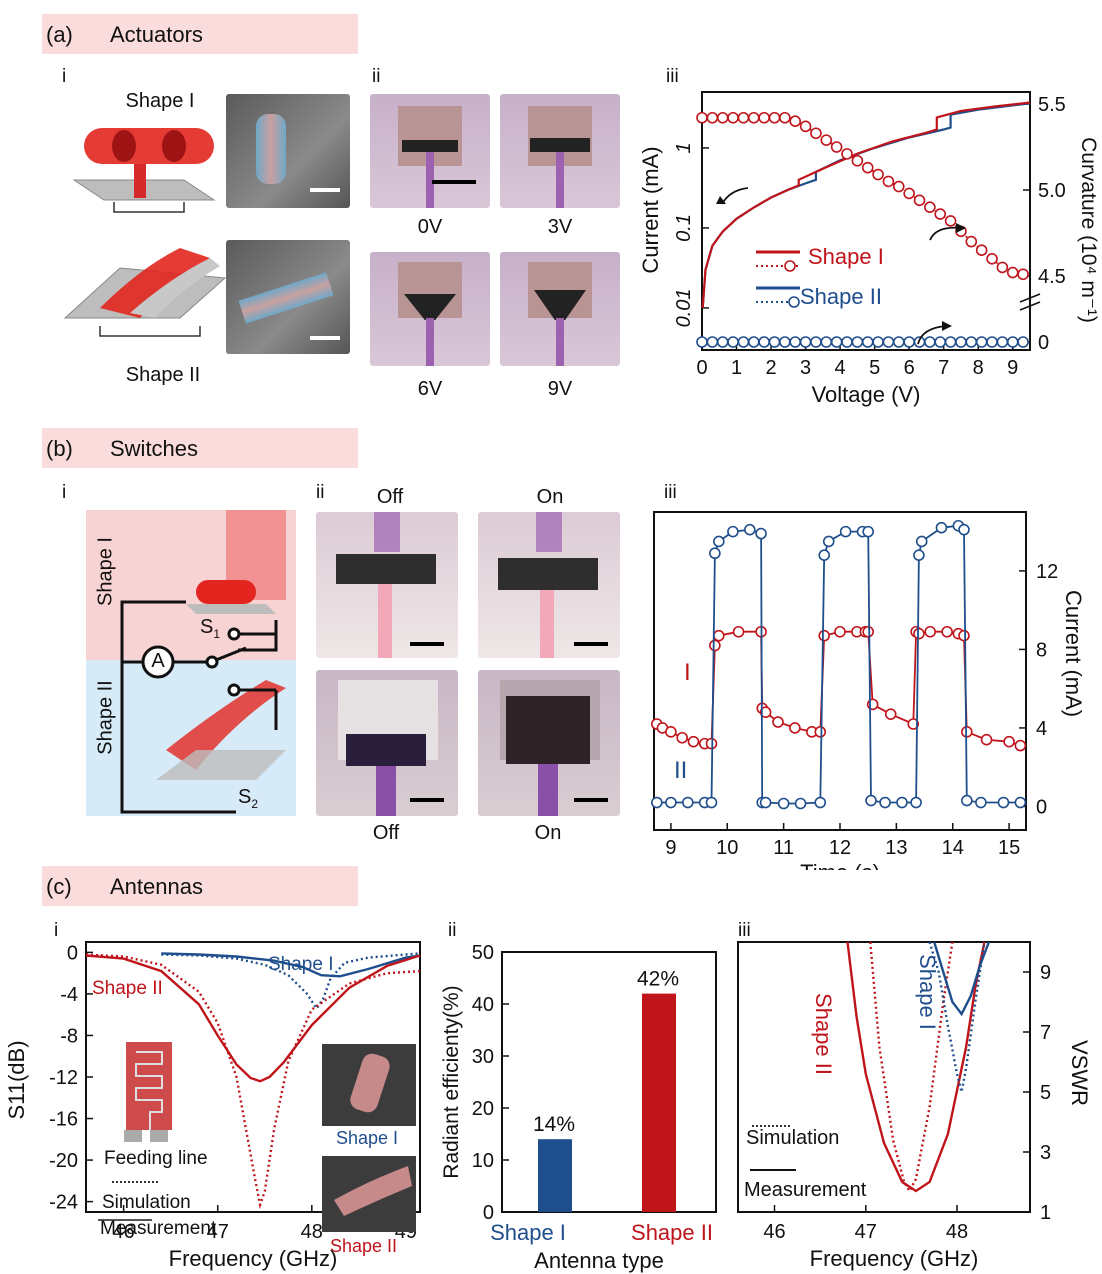  What do you see at coordinates (16, 1079) in the screenshot?
I see `y-axis-label: S11(dB)` at bounding box center [16, 1079].